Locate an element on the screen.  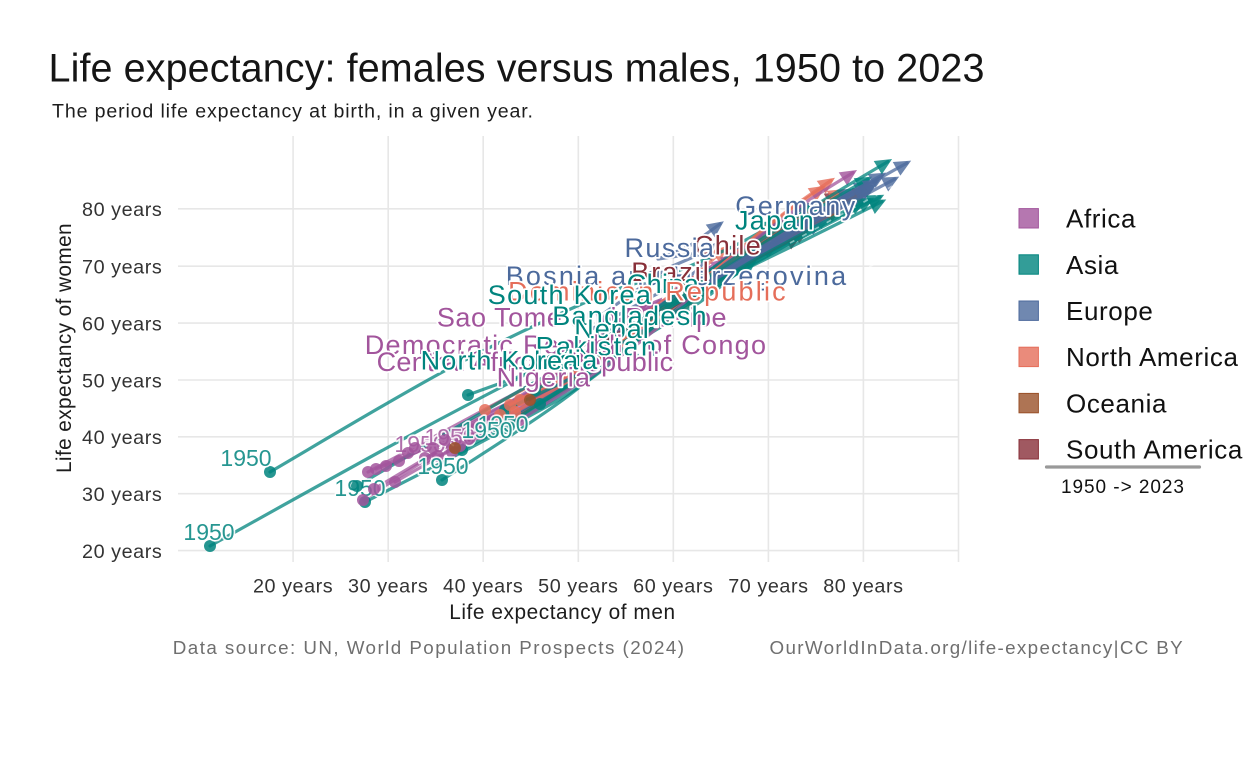
svg-text: Democratic Republic of Congo is located at coordinates (566, 345).